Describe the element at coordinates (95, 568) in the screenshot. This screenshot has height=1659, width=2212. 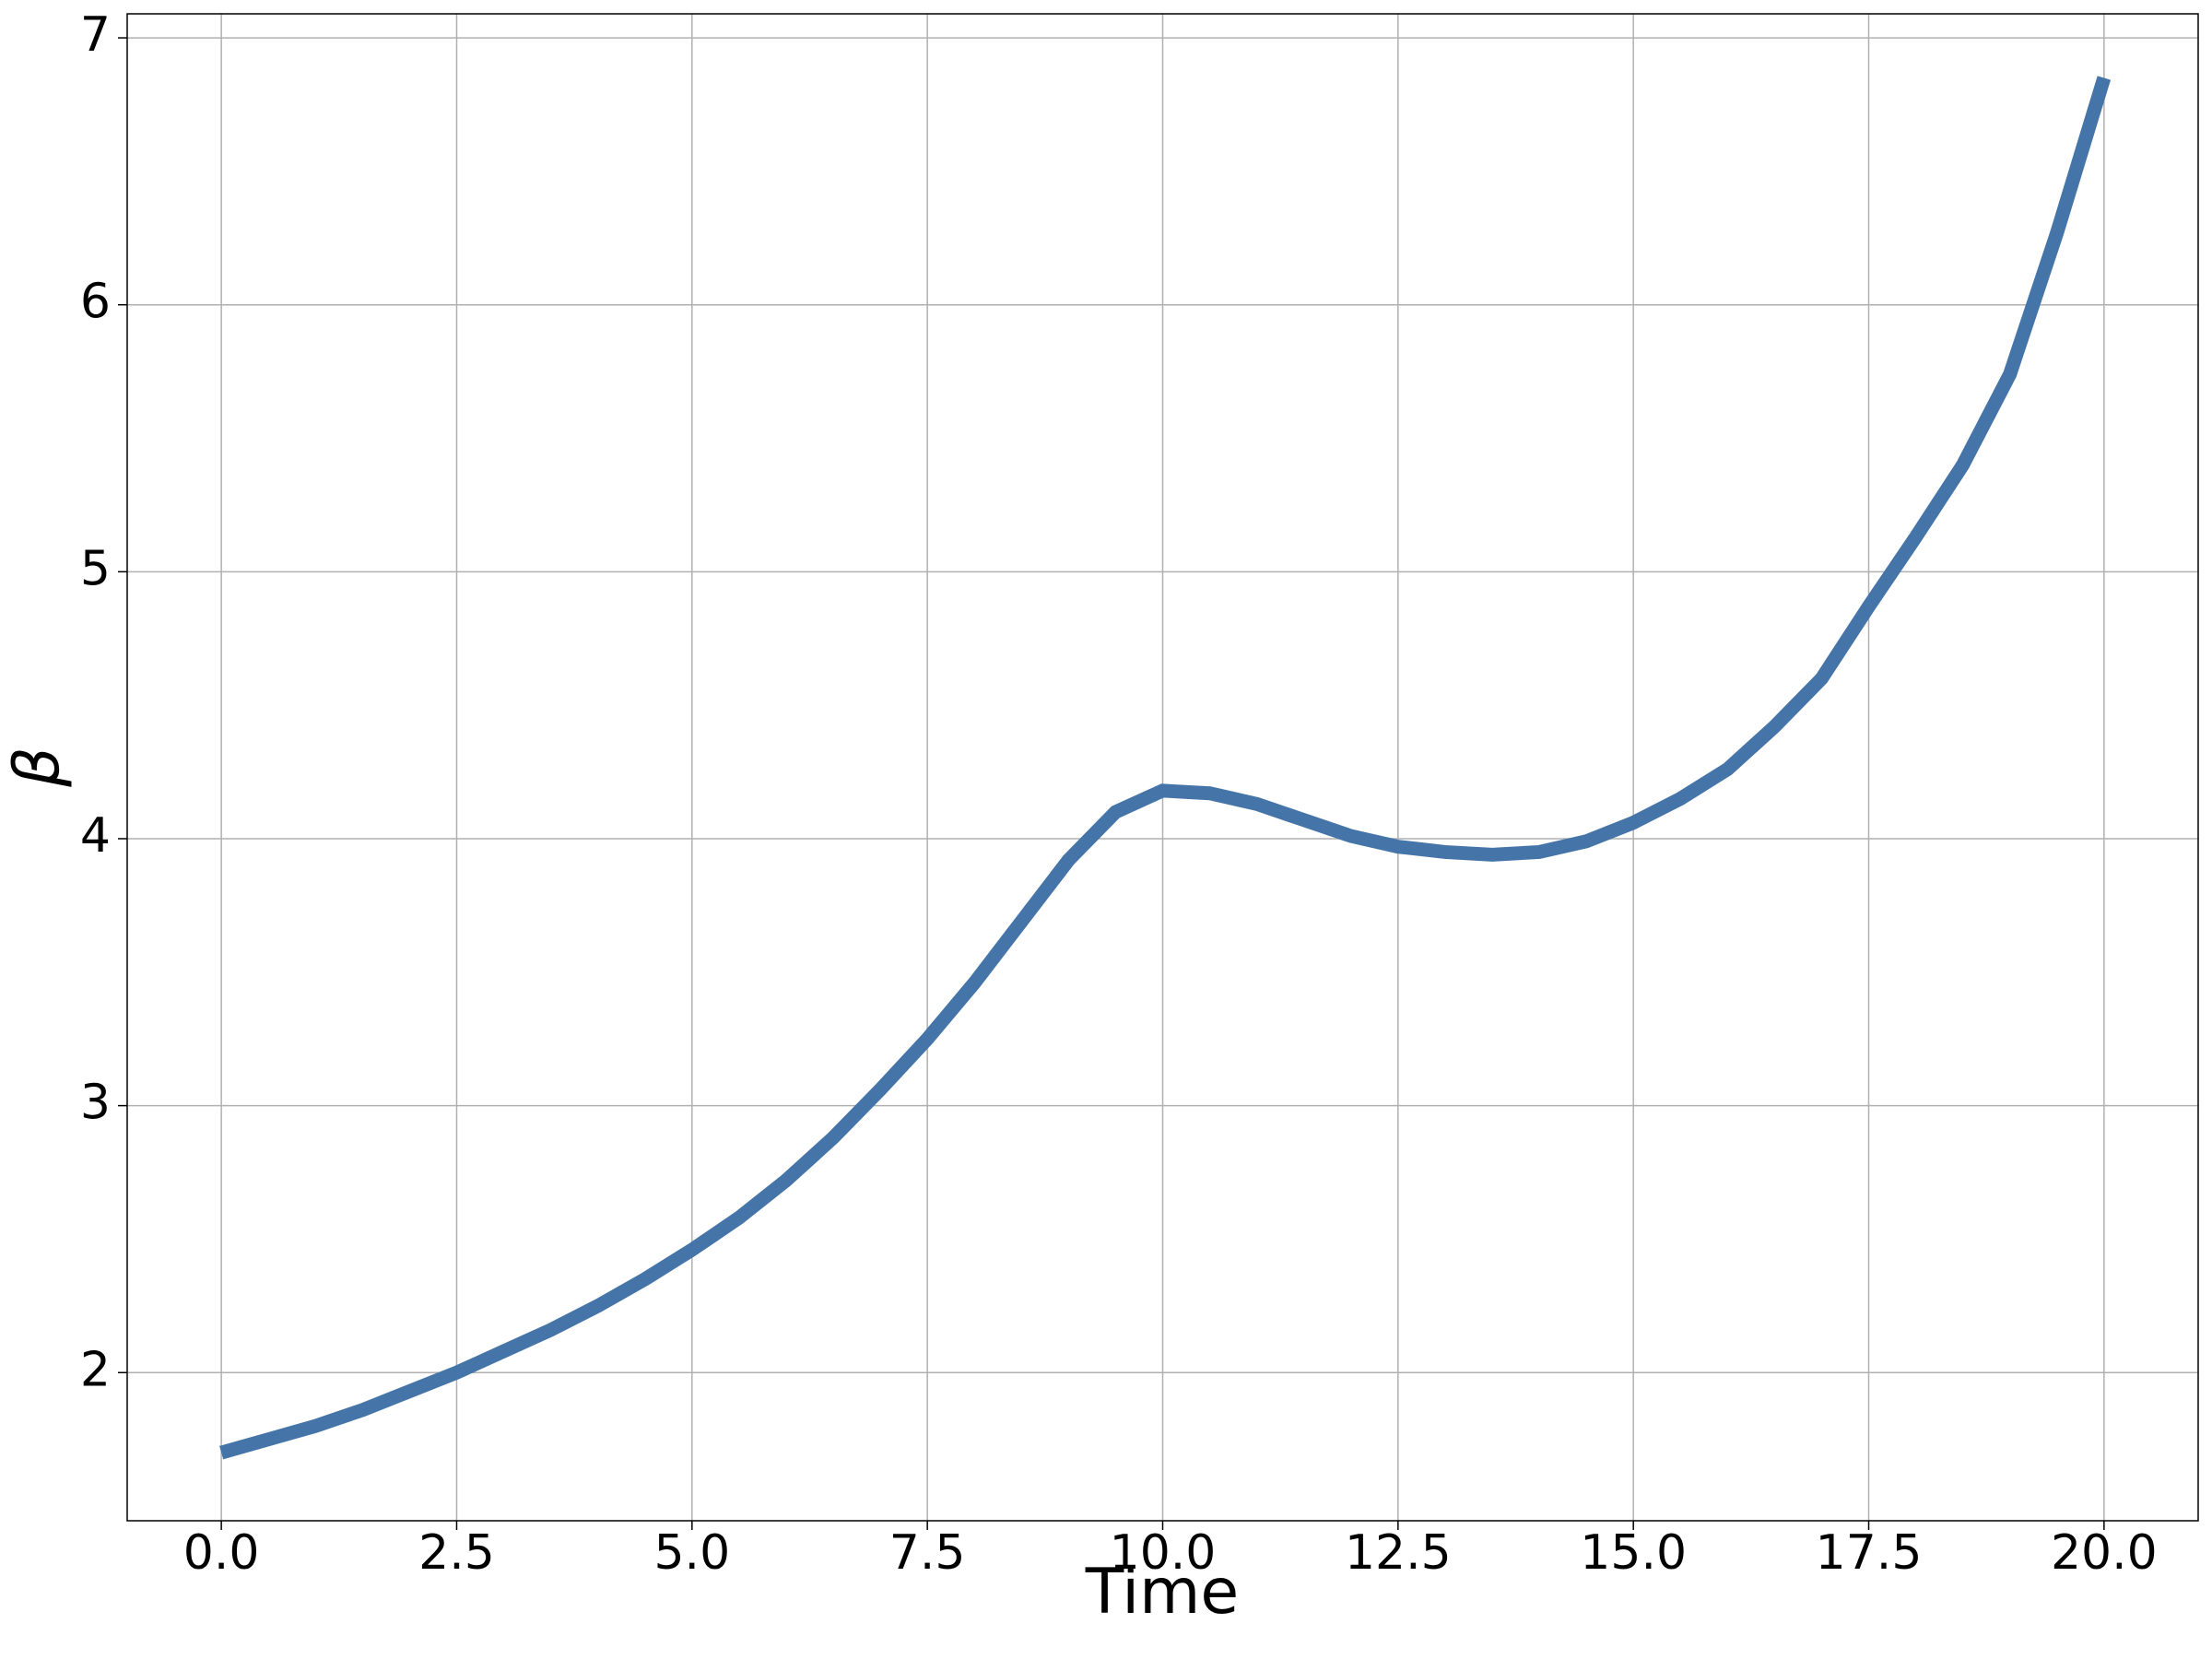
I see `y-tick-label: 5` at that location.